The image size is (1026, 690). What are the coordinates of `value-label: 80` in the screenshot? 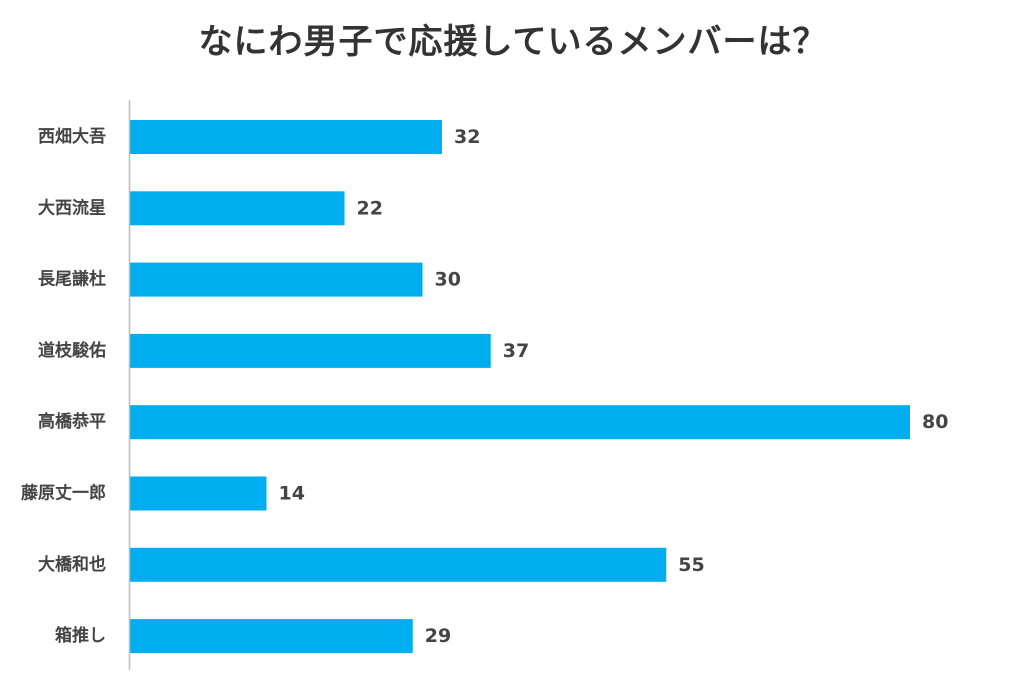 It's located at (935, 422).